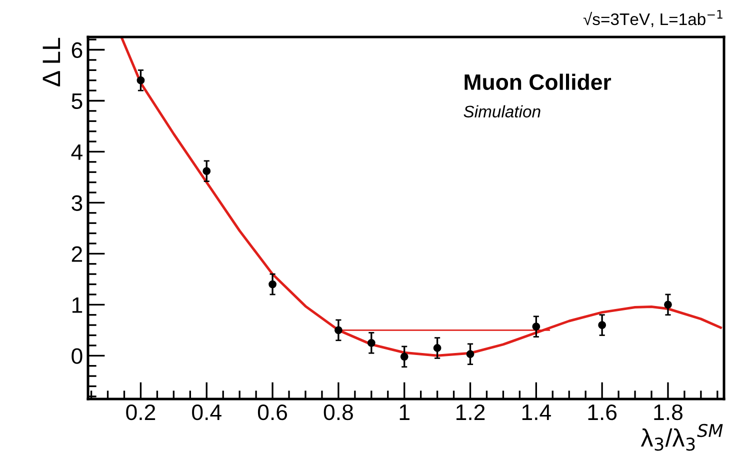  Describe the element at coordinates (681, 437) in the screenshot. I see `x-axis-title: λ$_{3}$/λ$_{3}$$^{SM}$` at that location.